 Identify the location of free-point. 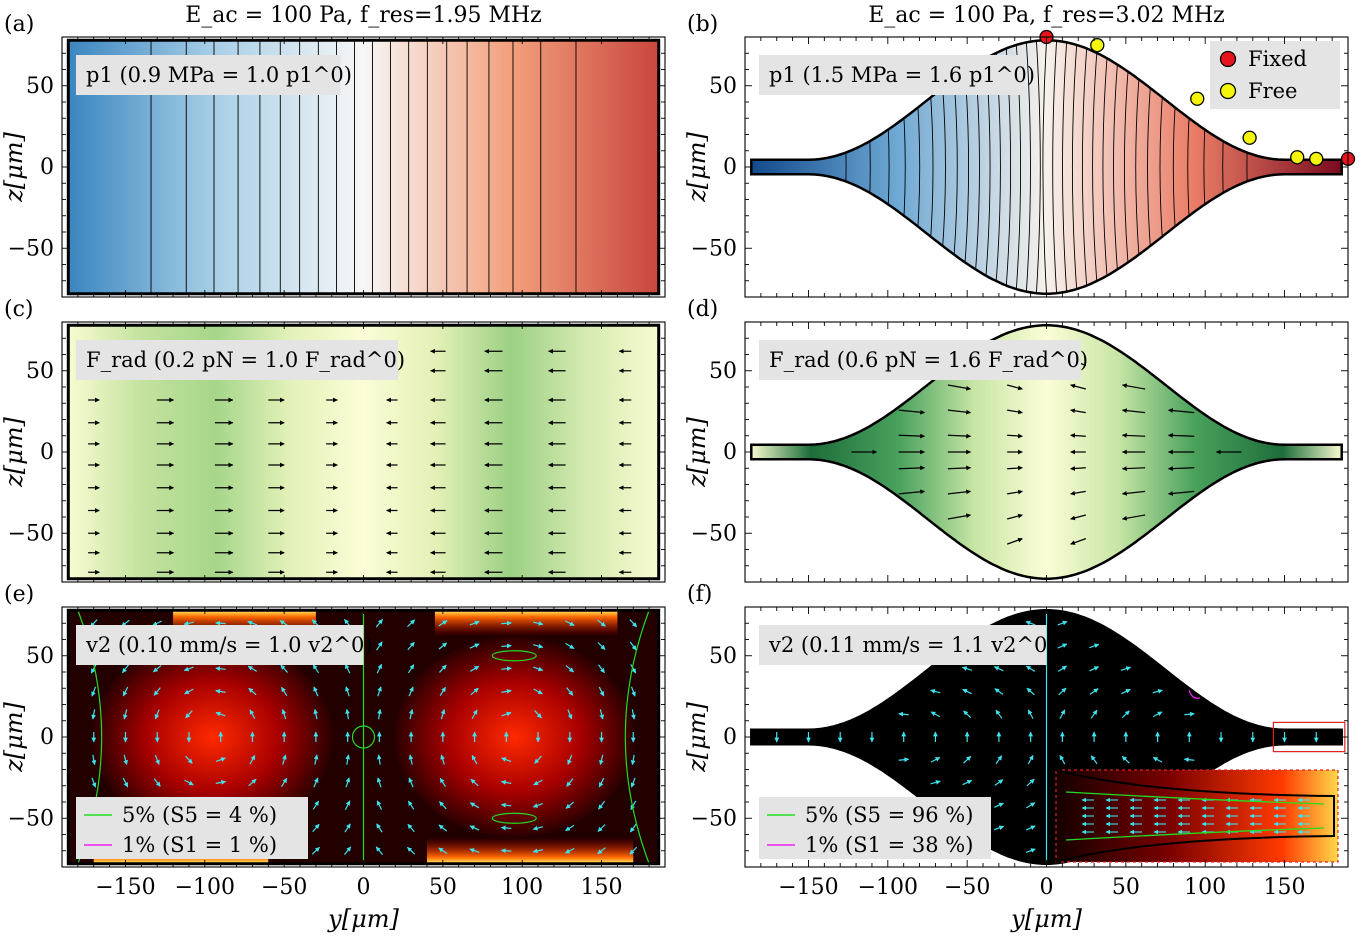
(1197, 98).